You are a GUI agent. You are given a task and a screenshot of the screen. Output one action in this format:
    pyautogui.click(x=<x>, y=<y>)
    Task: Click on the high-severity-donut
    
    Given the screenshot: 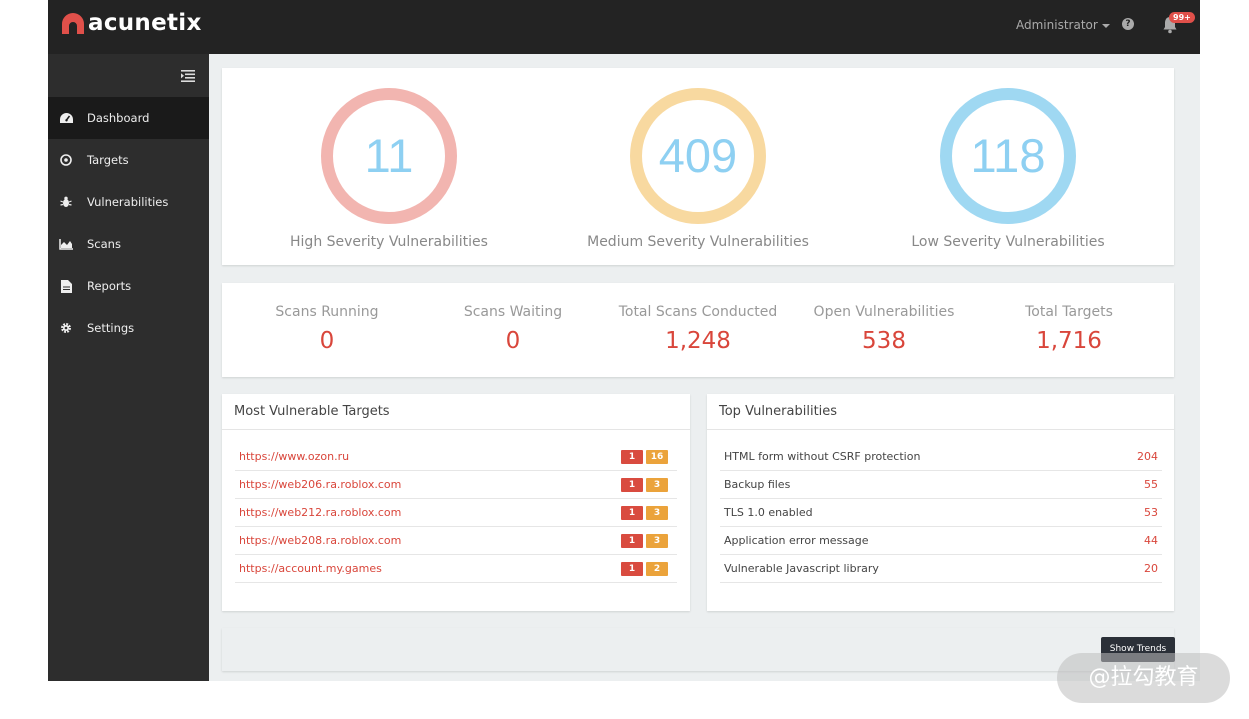 What is the action you would take?
    pyautogui.click(x=389, y=156)
    